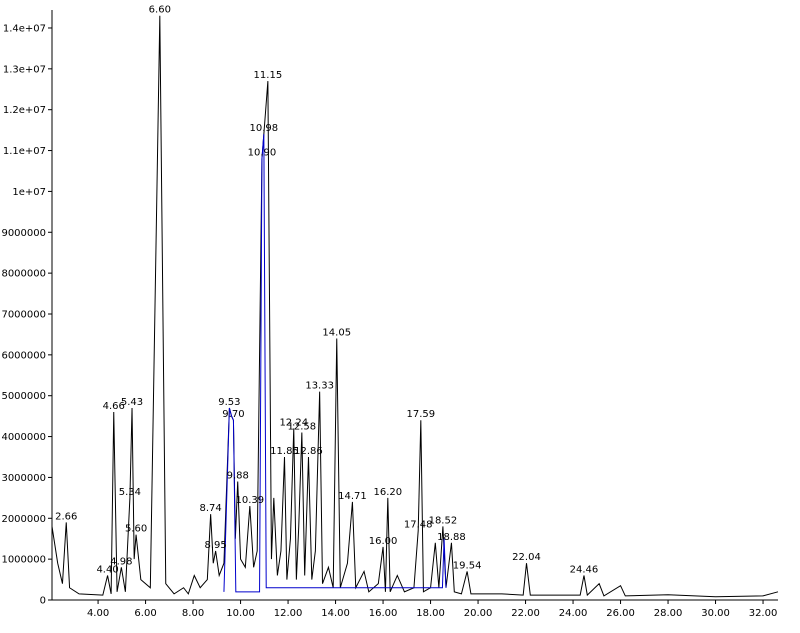 This screenshot has height=633, width=800. What do you see at coordinates (23, 274) in the screenshot?
I see `y-tick-label: 8000000` at bounding box center [23, 274].